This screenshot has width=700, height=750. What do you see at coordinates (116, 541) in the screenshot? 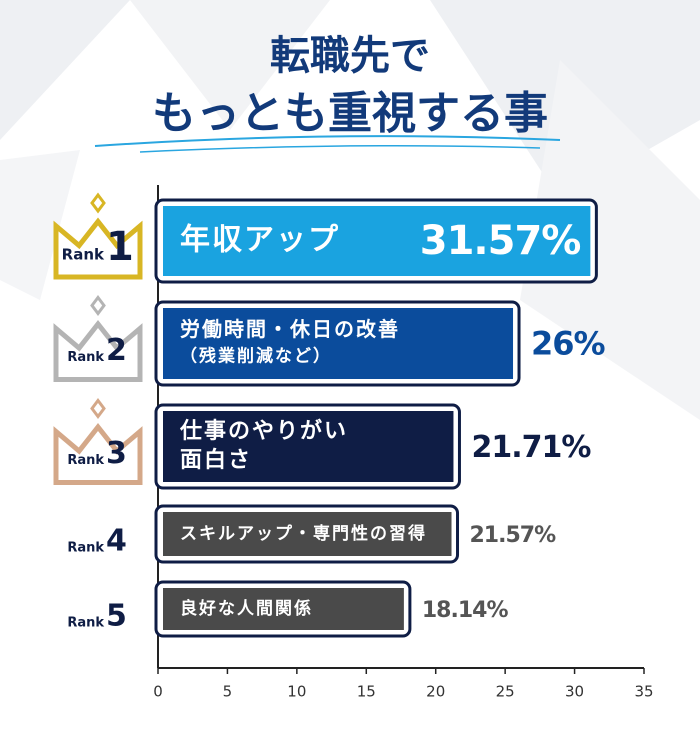
I see `rank-number: 4` at bounding box center [116, 541].